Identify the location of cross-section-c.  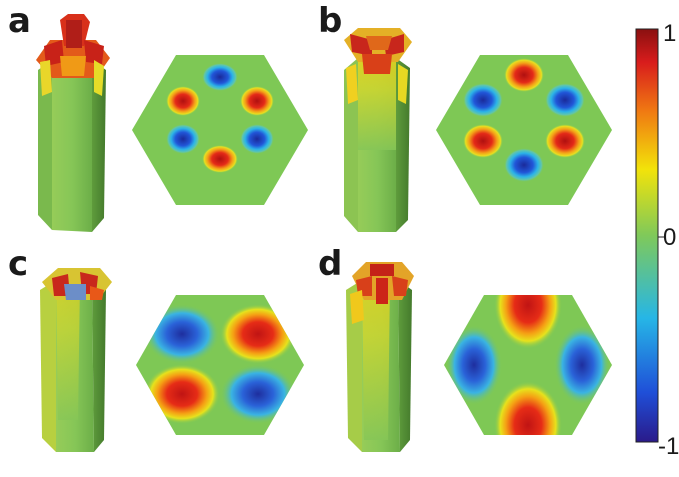
(220, 365).